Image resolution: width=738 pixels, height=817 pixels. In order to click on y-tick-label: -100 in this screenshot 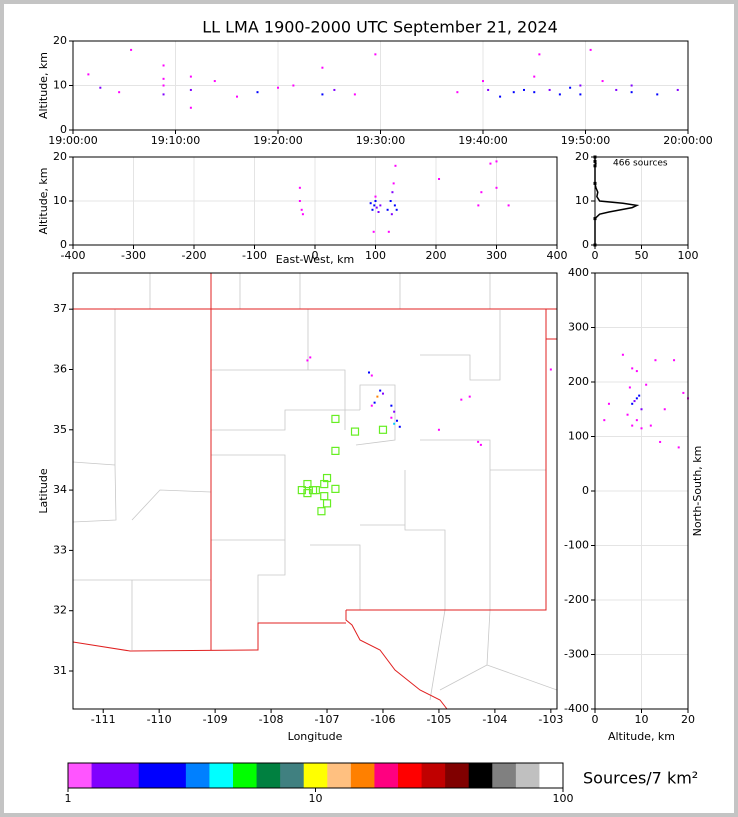, I will do `click(576, 545)`.